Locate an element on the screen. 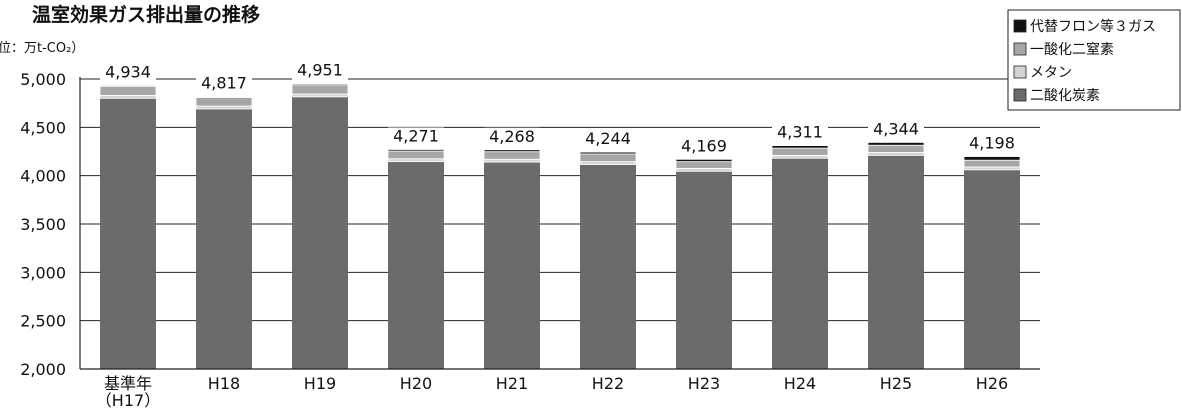  y-tick-label: 2,000 is located at coordinates (43, 369).